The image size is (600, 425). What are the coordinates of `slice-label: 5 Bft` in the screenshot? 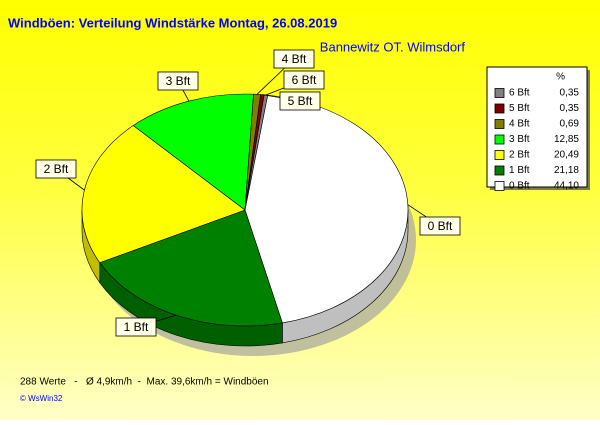 It's located at (300, 101).